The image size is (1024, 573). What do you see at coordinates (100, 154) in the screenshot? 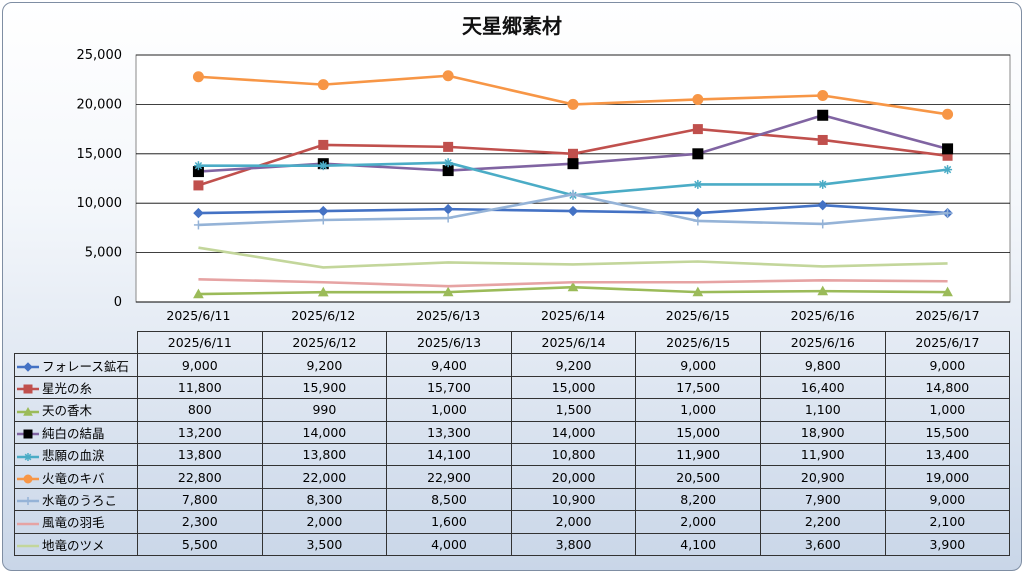
I see `y-tick-label: 15,000` at bounding box center [100, 154].